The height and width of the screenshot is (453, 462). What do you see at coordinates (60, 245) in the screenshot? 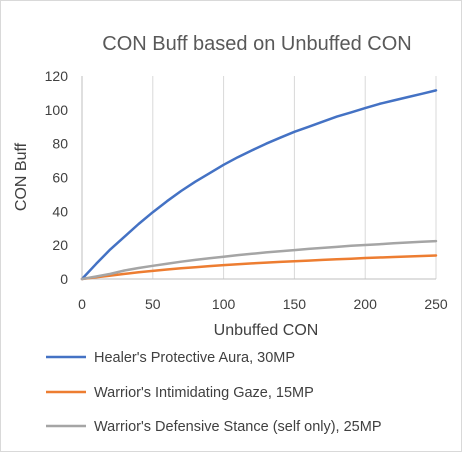
I see `y-tick-label: 20` at bounding box center [60, 245].